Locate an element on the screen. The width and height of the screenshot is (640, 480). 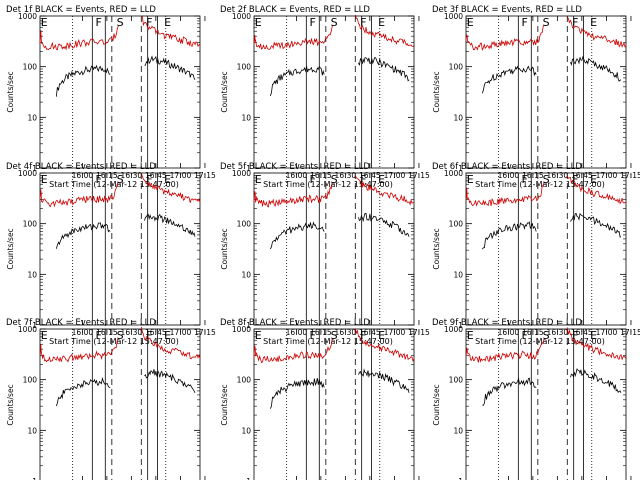
chart-title: Det 8f BLACK = Events, RED = LLD is located at coordinates (295, 323).